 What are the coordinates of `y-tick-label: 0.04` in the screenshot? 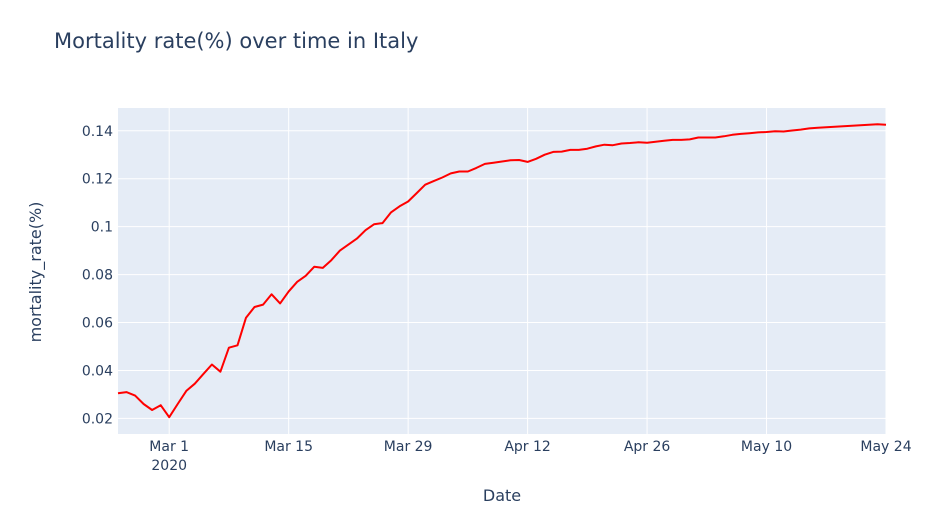 It's located at (97, 371).